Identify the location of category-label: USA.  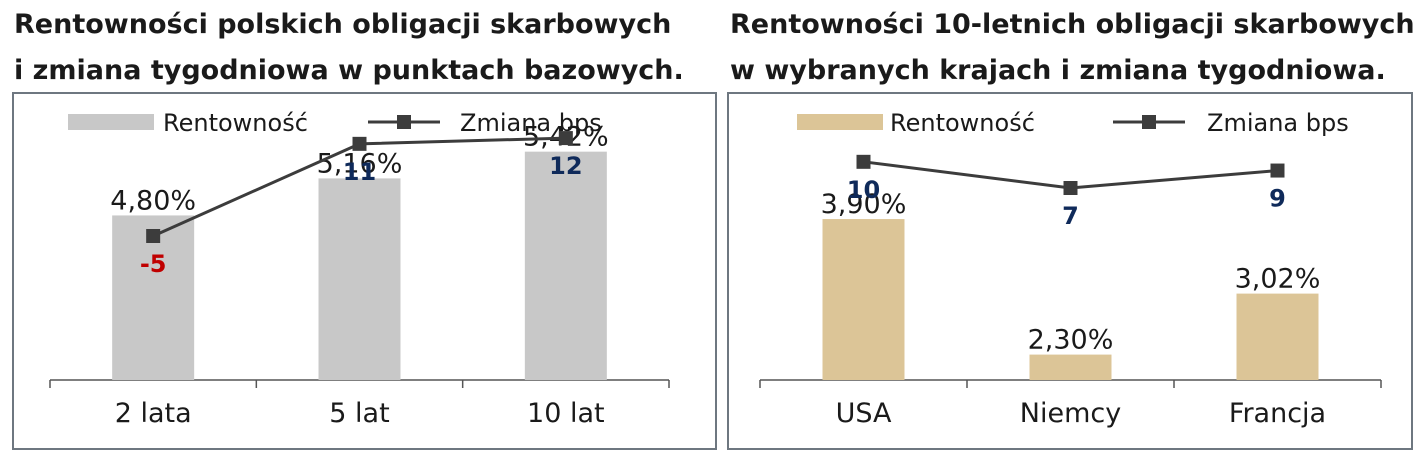
(864, 413).